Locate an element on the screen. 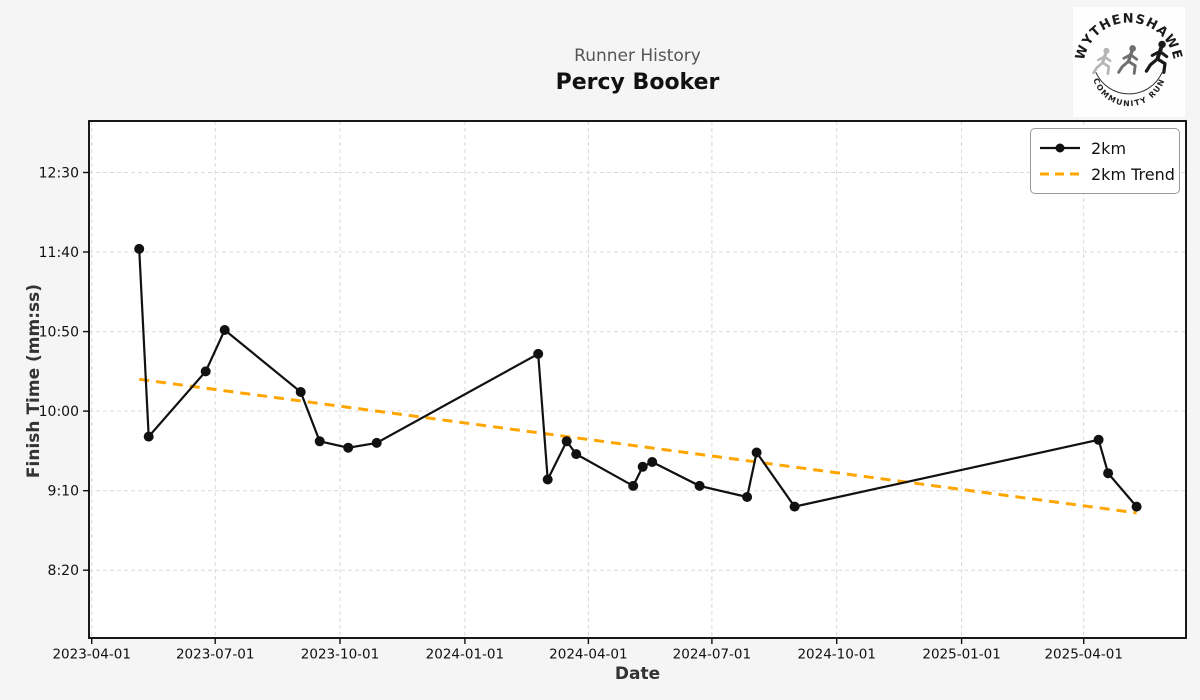 The image size is (1200, 700). x-tick-label: 2024-04-01 is located at coordinates (588, 655).